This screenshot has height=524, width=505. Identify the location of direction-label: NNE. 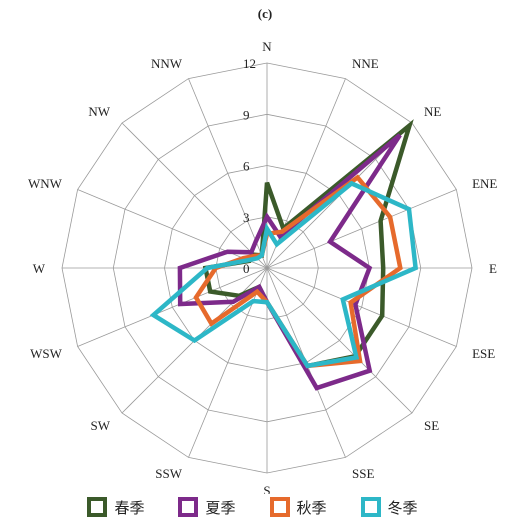
(365, 63).